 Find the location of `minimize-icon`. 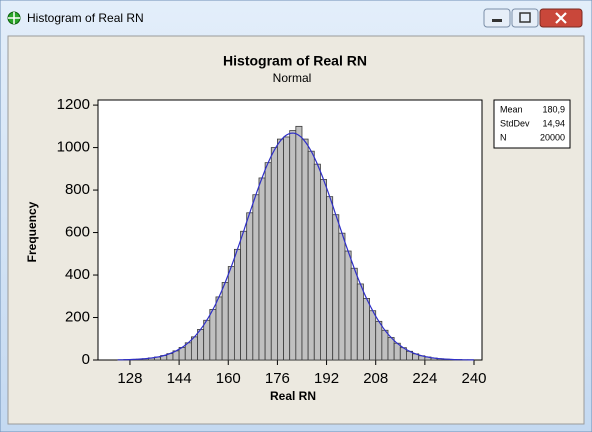

minimize-icon is located at coordinates (497, 20).